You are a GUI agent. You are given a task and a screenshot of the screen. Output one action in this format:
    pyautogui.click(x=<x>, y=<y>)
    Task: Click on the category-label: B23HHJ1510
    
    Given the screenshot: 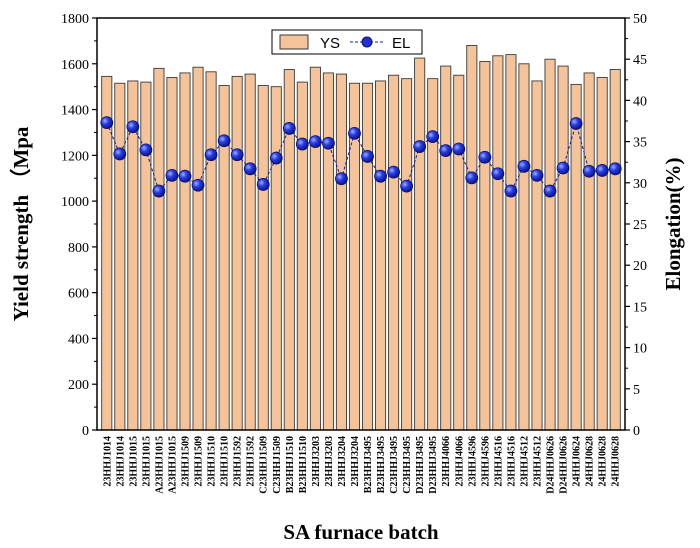 What is the action you would take?
    pyautogui.click(x=303, y=464)
    